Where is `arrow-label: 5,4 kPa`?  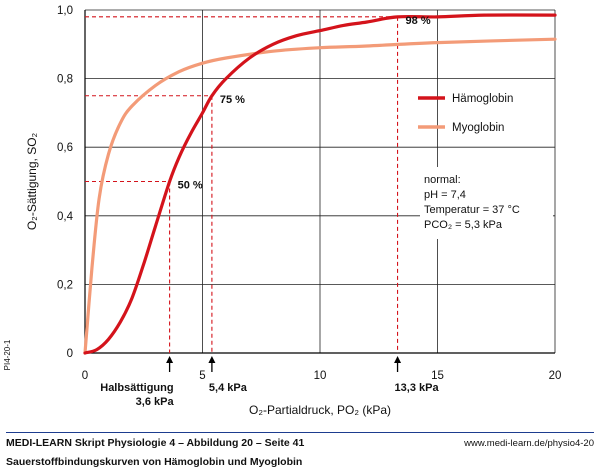 arrow-label: 5,4 kPa is located at coordinates (228, 388).